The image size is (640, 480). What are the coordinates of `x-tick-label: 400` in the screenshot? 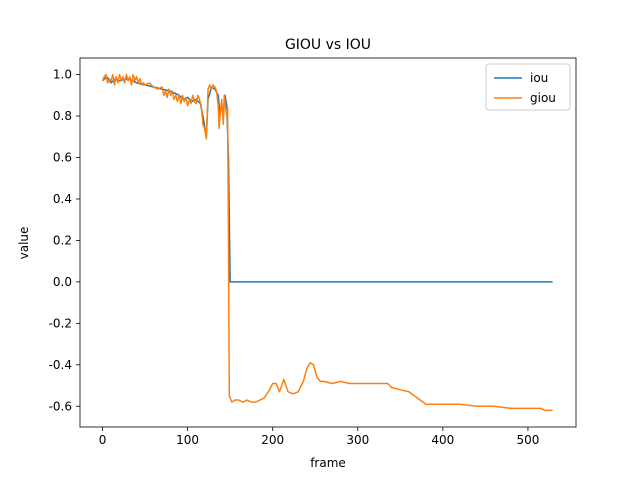 It's located at (442, 440).